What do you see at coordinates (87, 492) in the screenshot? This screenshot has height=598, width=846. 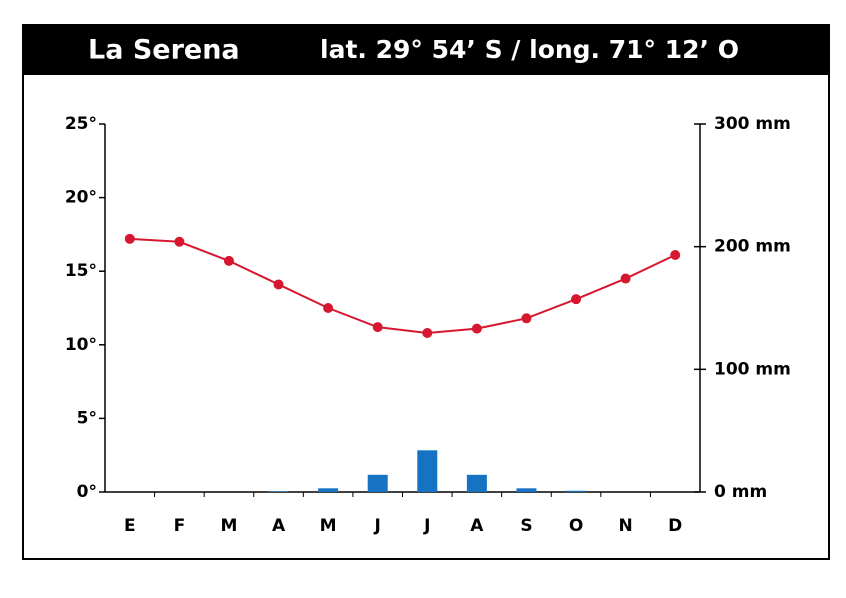 I see `y-tick-label: 0°` at bounding box center [87, 492].